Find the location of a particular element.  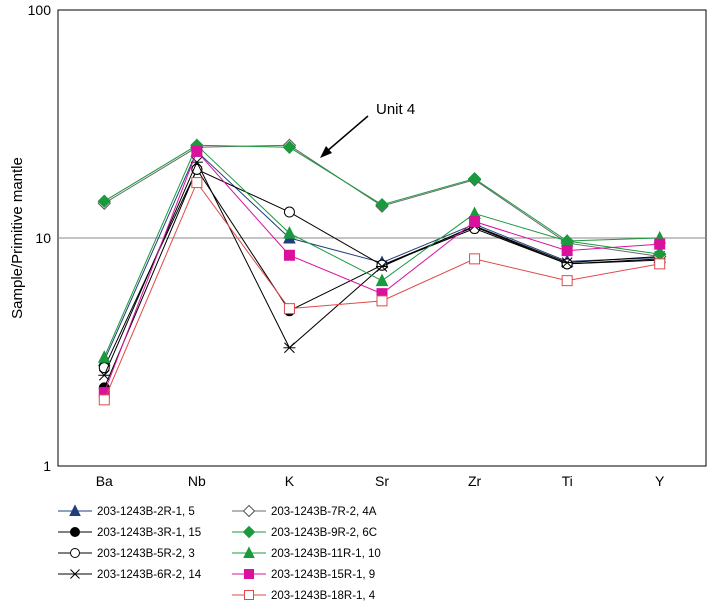

x-tick-label: Ba is located at coordinates (104, 481).